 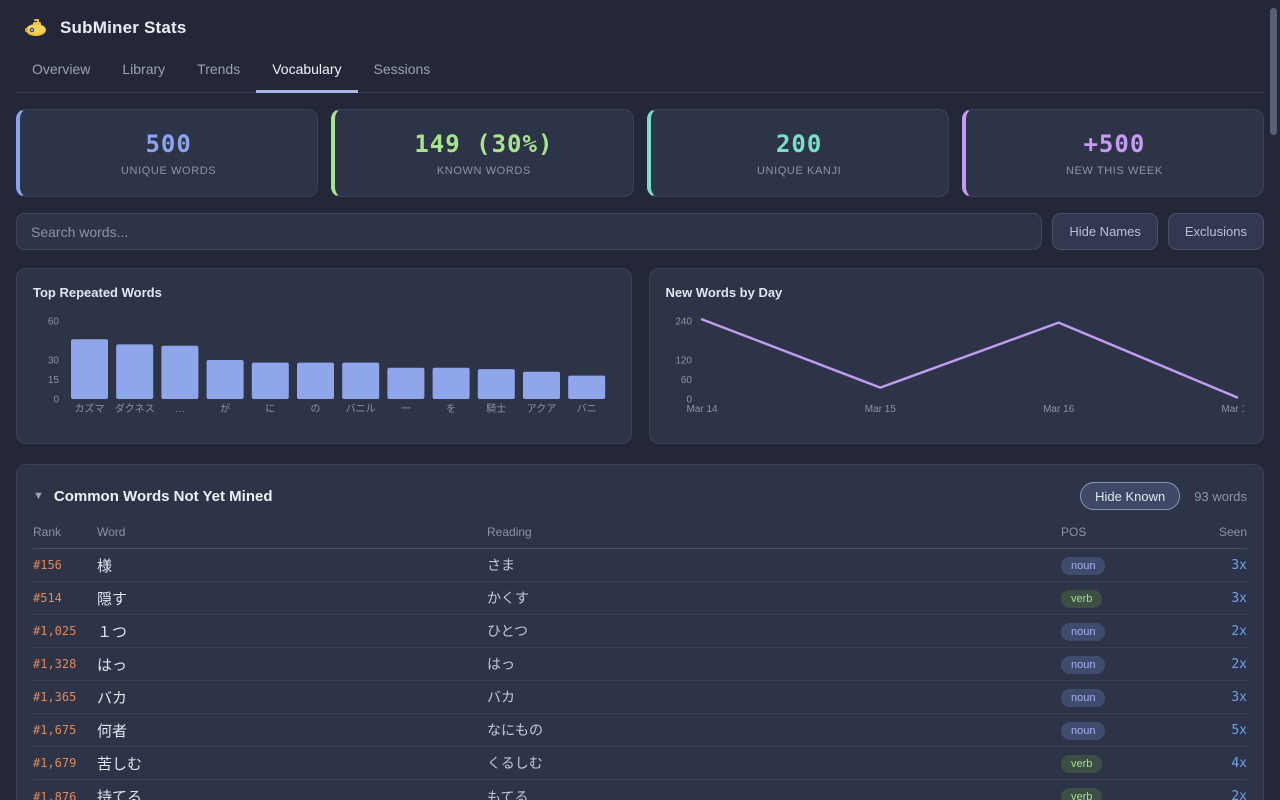 What do you see at coordinates (97, 292) in the screenshot?
I see `bar-chart-title: Top Repeated Words` at bounding box center [97, 292].